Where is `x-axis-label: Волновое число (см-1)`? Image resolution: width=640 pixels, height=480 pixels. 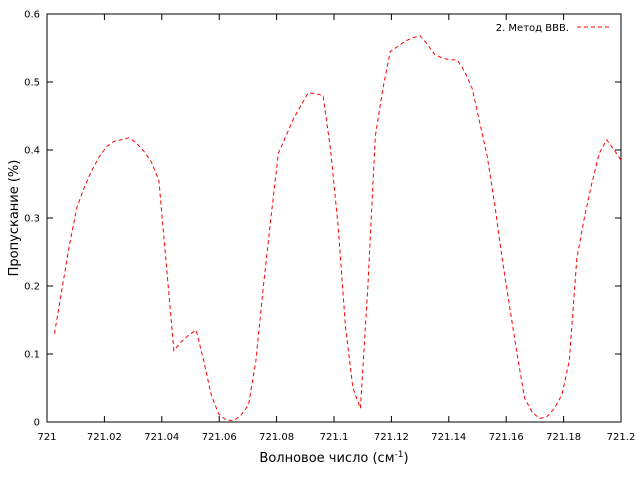
x-axis-label: Волновое число (см-1) is located at coordinates (333, 458).